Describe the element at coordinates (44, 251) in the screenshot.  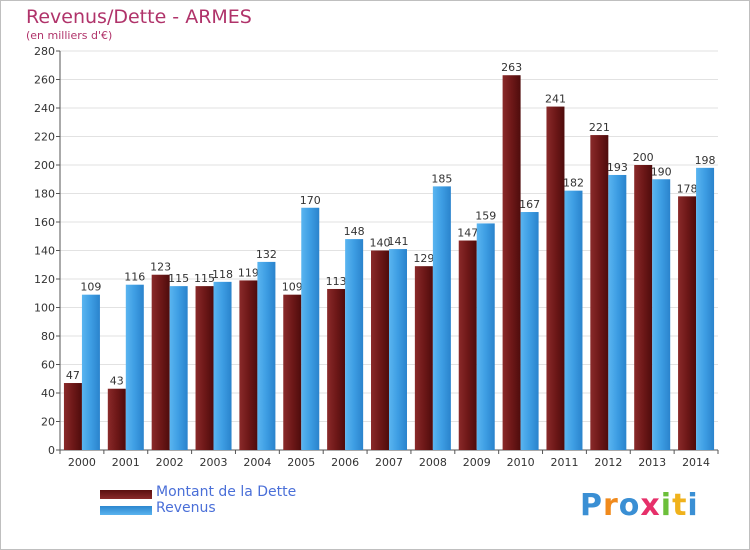
I see `y-tick-label: 140` at that location.